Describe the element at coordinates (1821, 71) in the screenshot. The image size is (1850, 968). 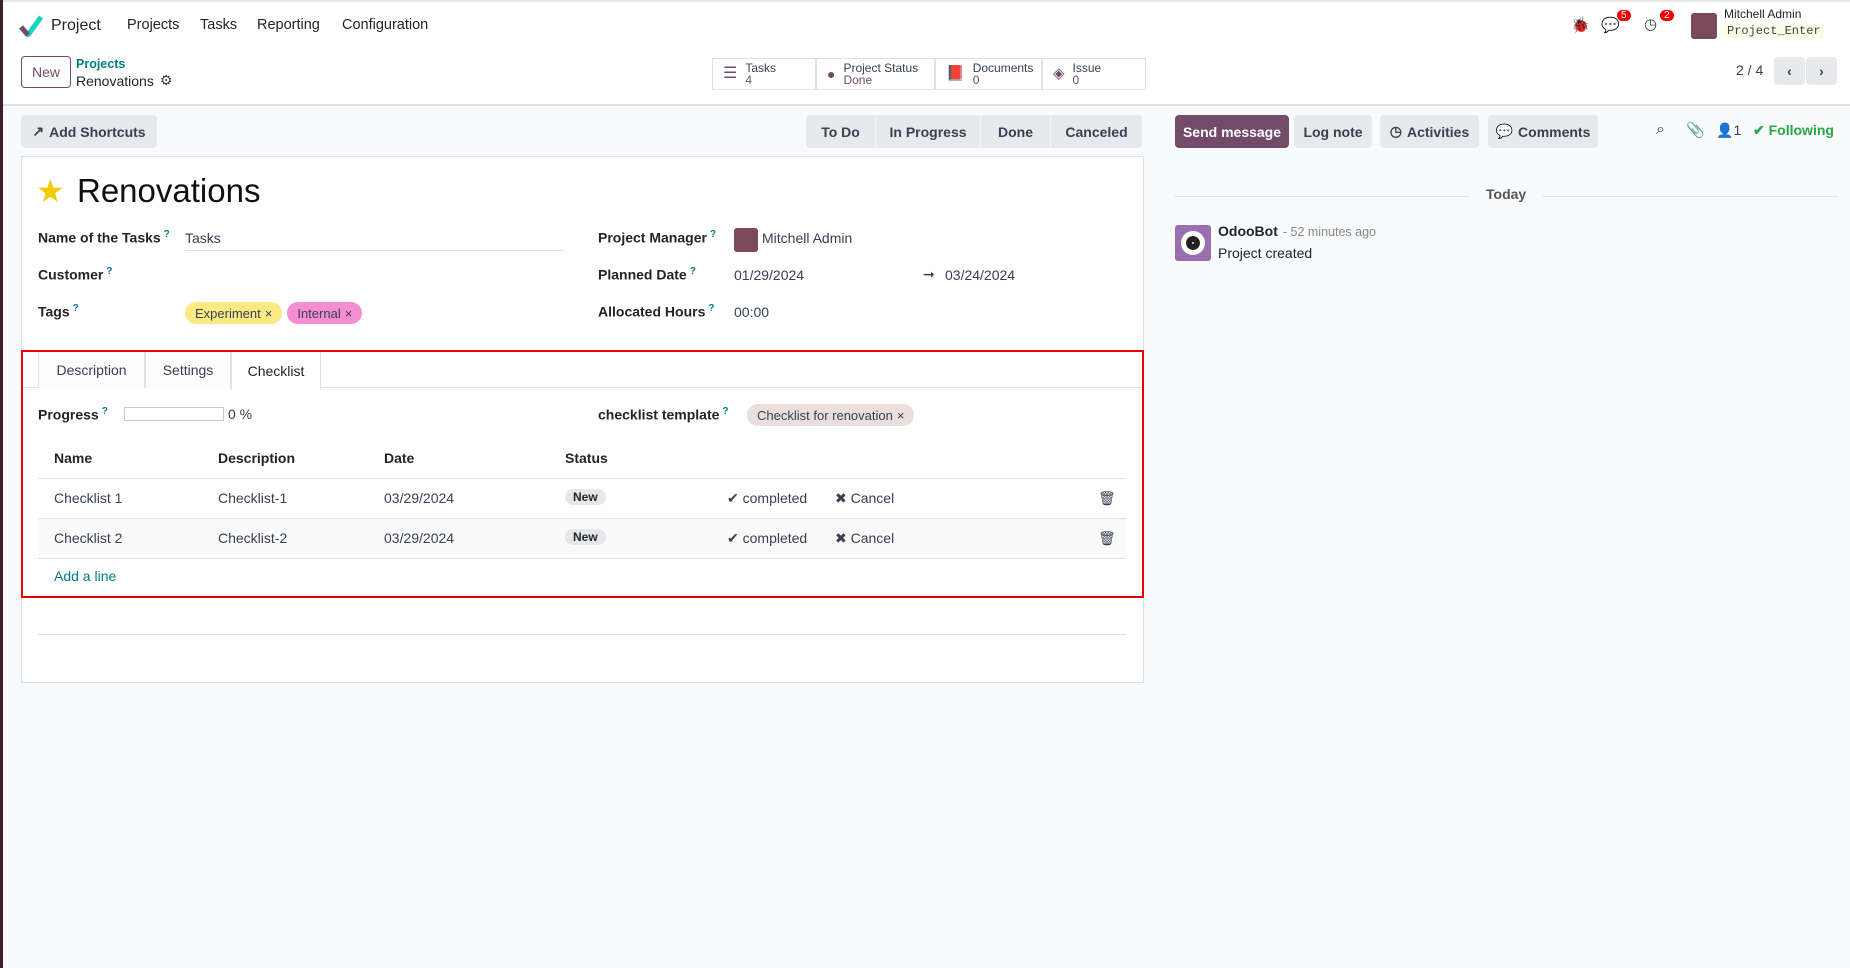
I see `pager-next-button: ›` at that location.